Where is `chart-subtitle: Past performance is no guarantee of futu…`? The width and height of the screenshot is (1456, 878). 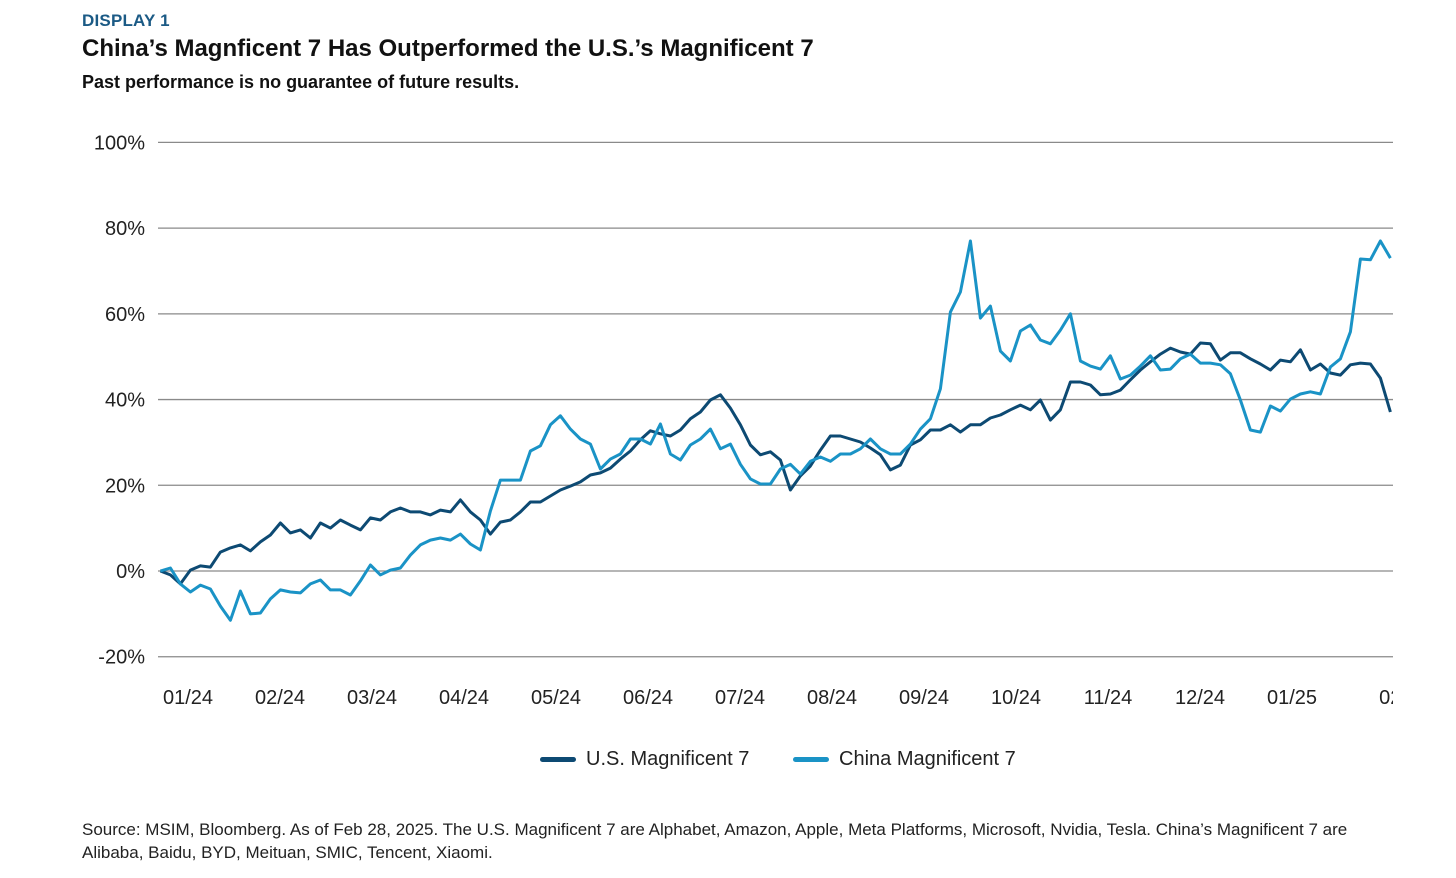
chart-subtitle: Past performance is no guarantee of futu… is located at coordinates (301, 82).